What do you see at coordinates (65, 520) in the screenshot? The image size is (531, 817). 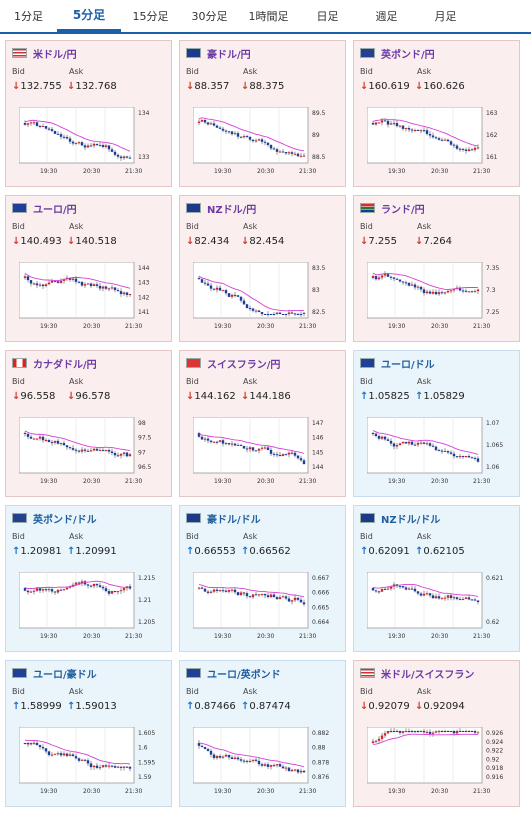 I see `pair-name: 英ポンド/ドル` at bounding box center [65, 520].